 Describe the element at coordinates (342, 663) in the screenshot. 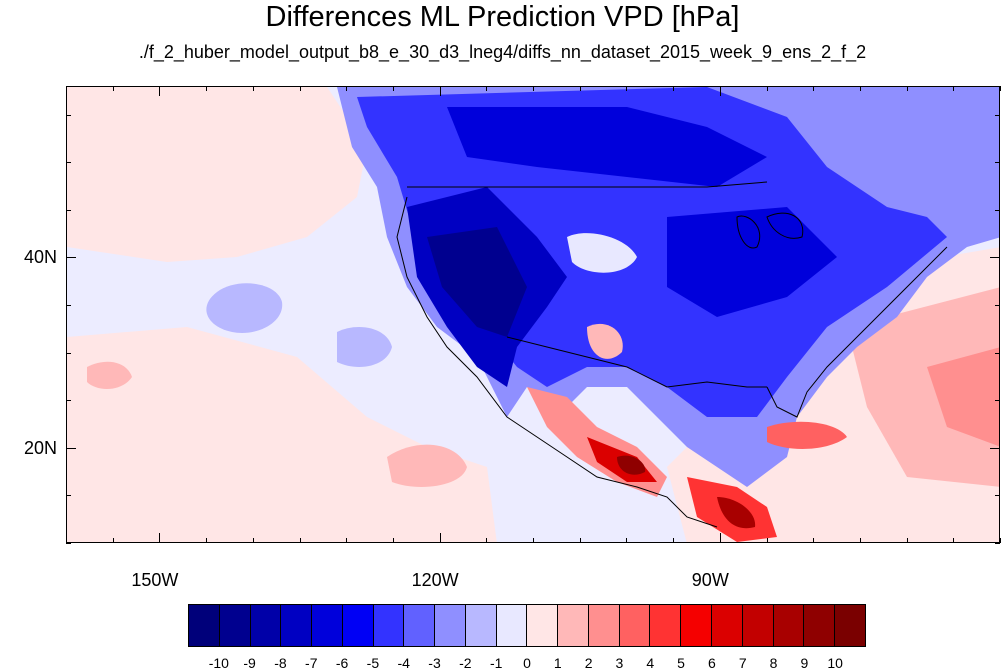

I see `colorbar-label: -6` at that location.